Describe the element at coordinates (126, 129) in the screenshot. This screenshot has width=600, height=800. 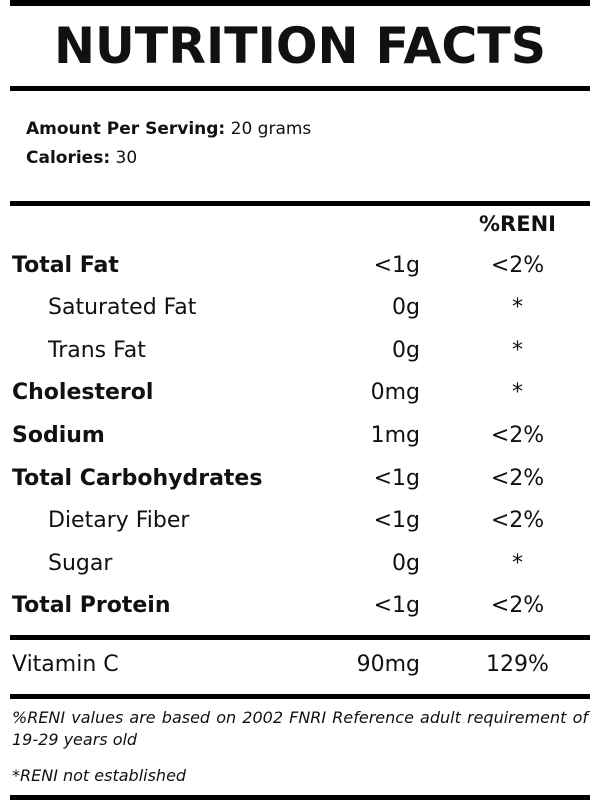
I see `serving-size-label: Amount Per Serving:` at that location.